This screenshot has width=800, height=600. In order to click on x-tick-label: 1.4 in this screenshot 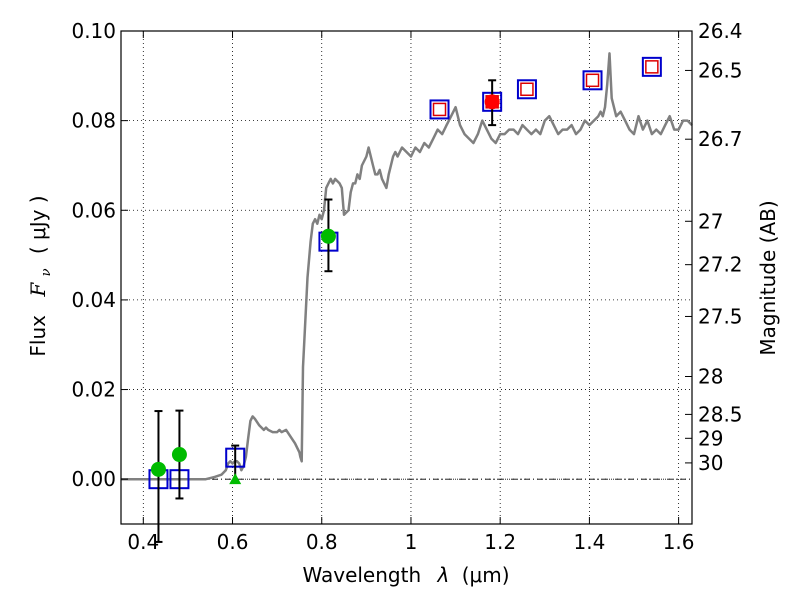, I will do `click(589, 542)`.